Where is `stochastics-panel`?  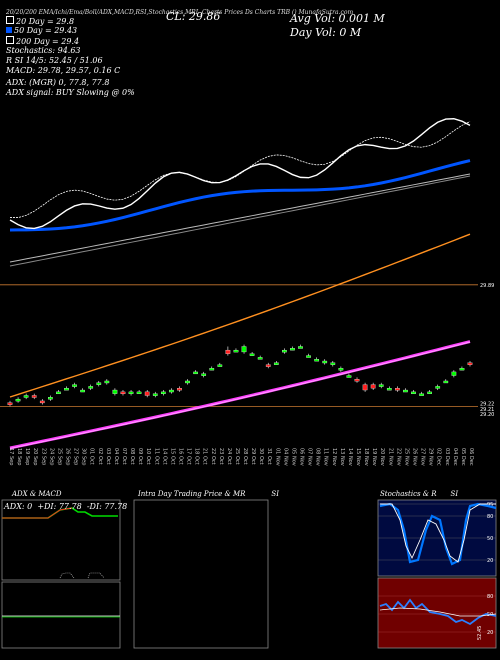 stochastics-panel is located at coordinates (437, 538).